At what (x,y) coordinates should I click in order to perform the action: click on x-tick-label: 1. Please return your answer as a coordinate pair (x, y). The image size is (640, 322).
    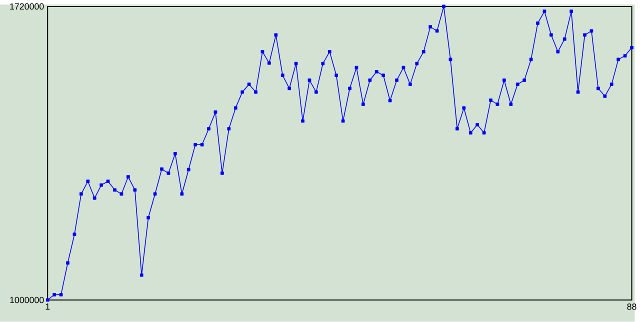
    Looking at the image, I should click on (48, 307).